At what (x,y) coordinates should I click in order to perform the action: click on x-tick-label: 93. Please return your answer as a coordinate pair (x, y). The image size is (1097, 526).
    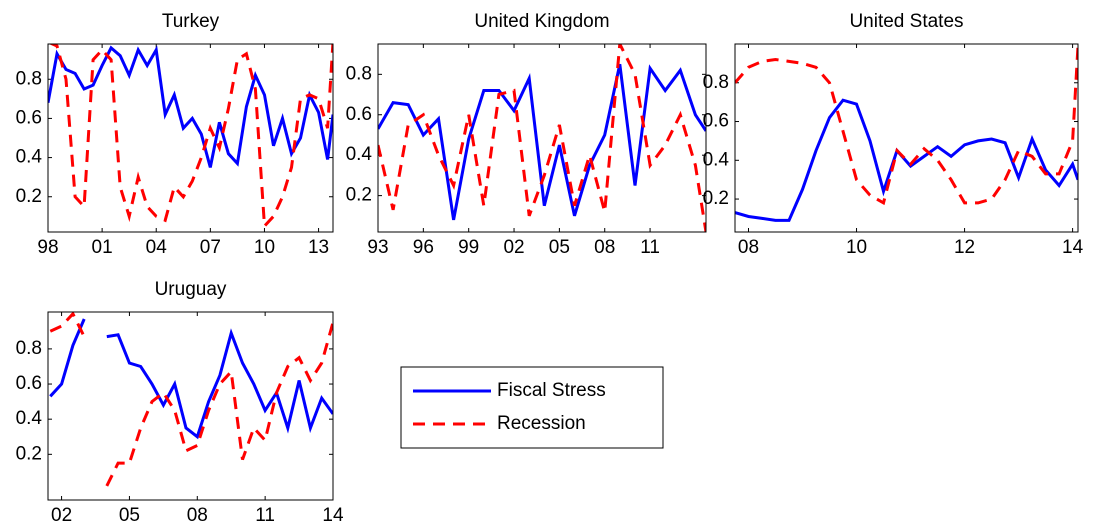
    Looking at the image, I should click on (377, 247).